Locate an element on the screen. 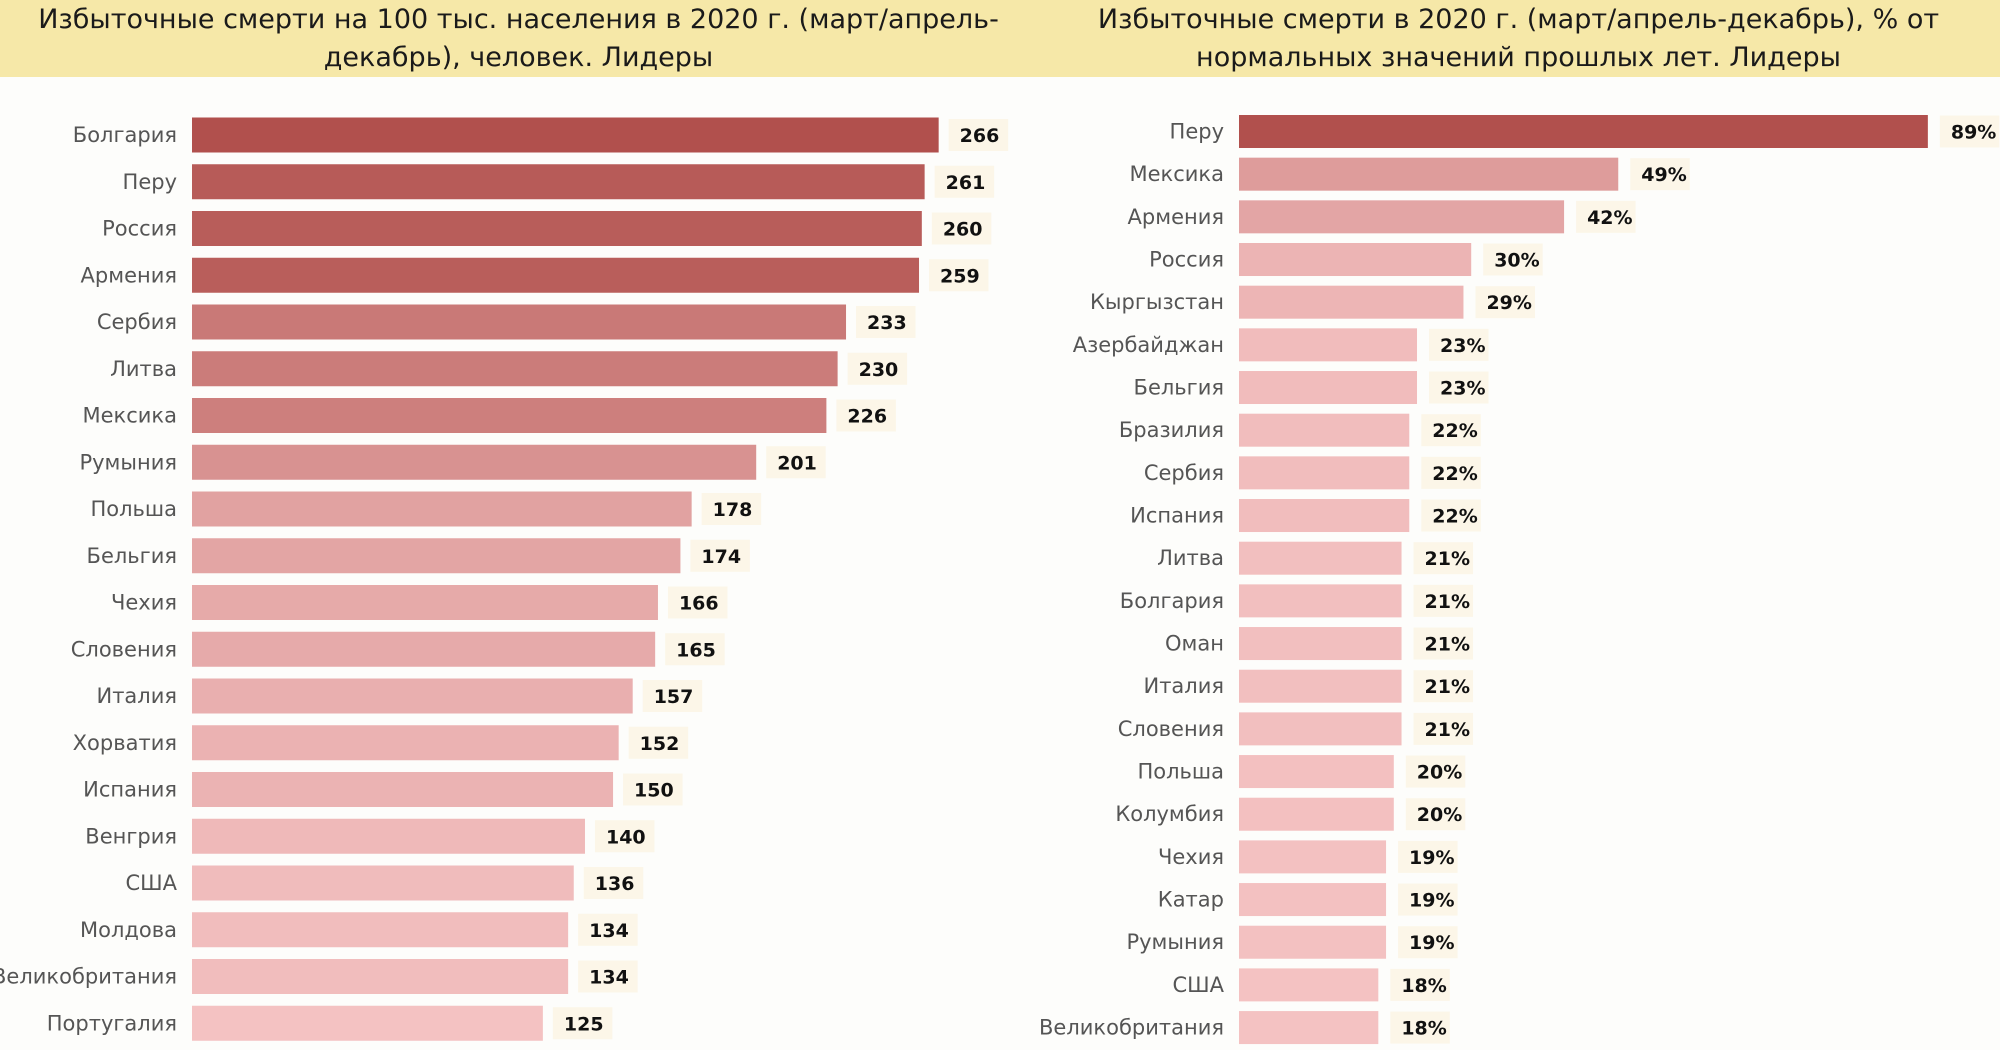 Image resolution: width=2000 pixels, height=1050 pixels. category-label-1-4: Армения is located at coordinates (129, 275).